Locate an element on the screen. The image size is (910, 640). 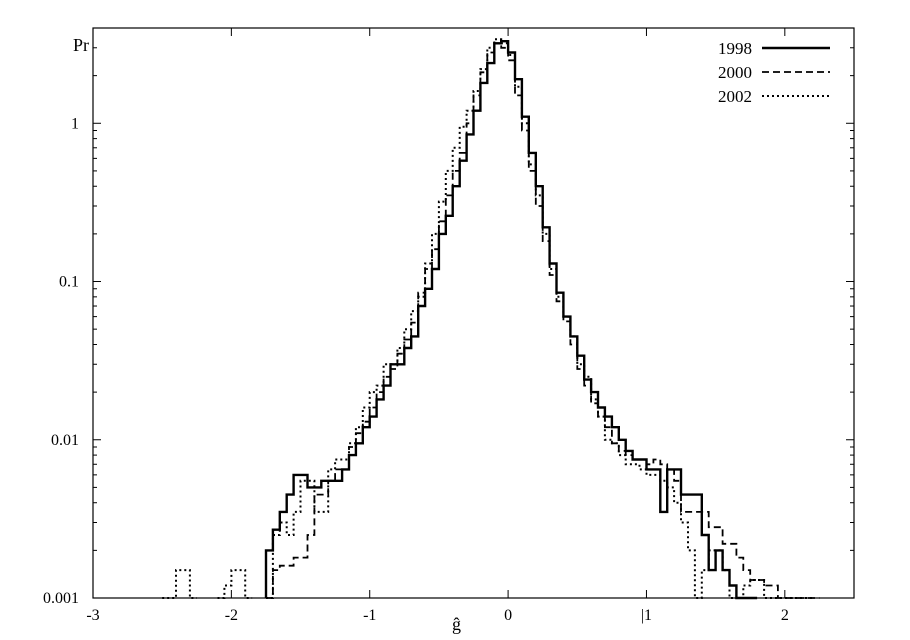
y-tick-label: 0.001 is located at coordinates (61, 598).